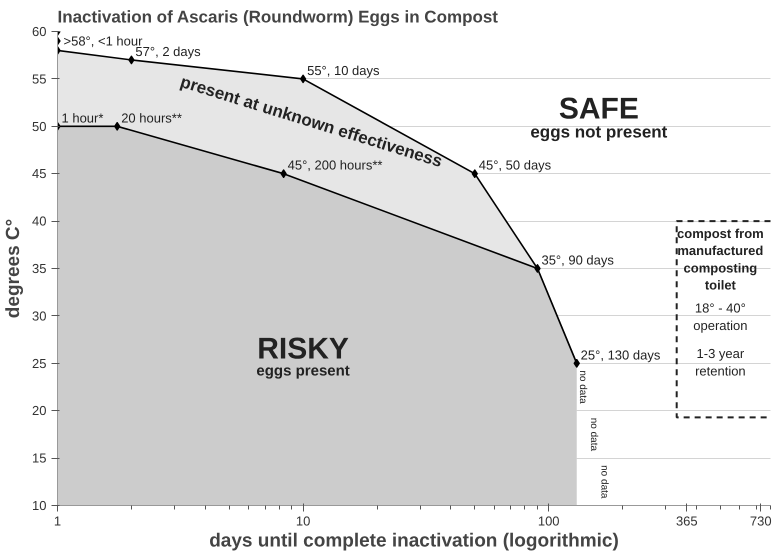  Describe the element at coordinates (39, 363) in the screenshot. I see `y-tick-label: 25` at that location.